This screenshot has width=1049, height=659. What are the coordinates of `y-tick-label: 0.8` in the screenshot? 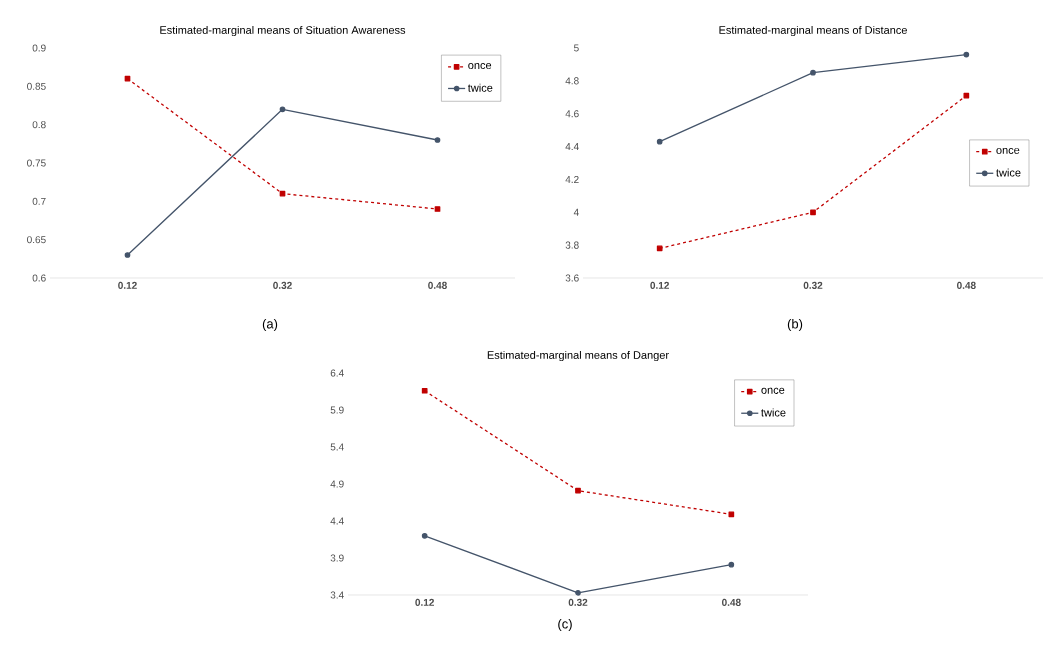 It's located at (39, 125).